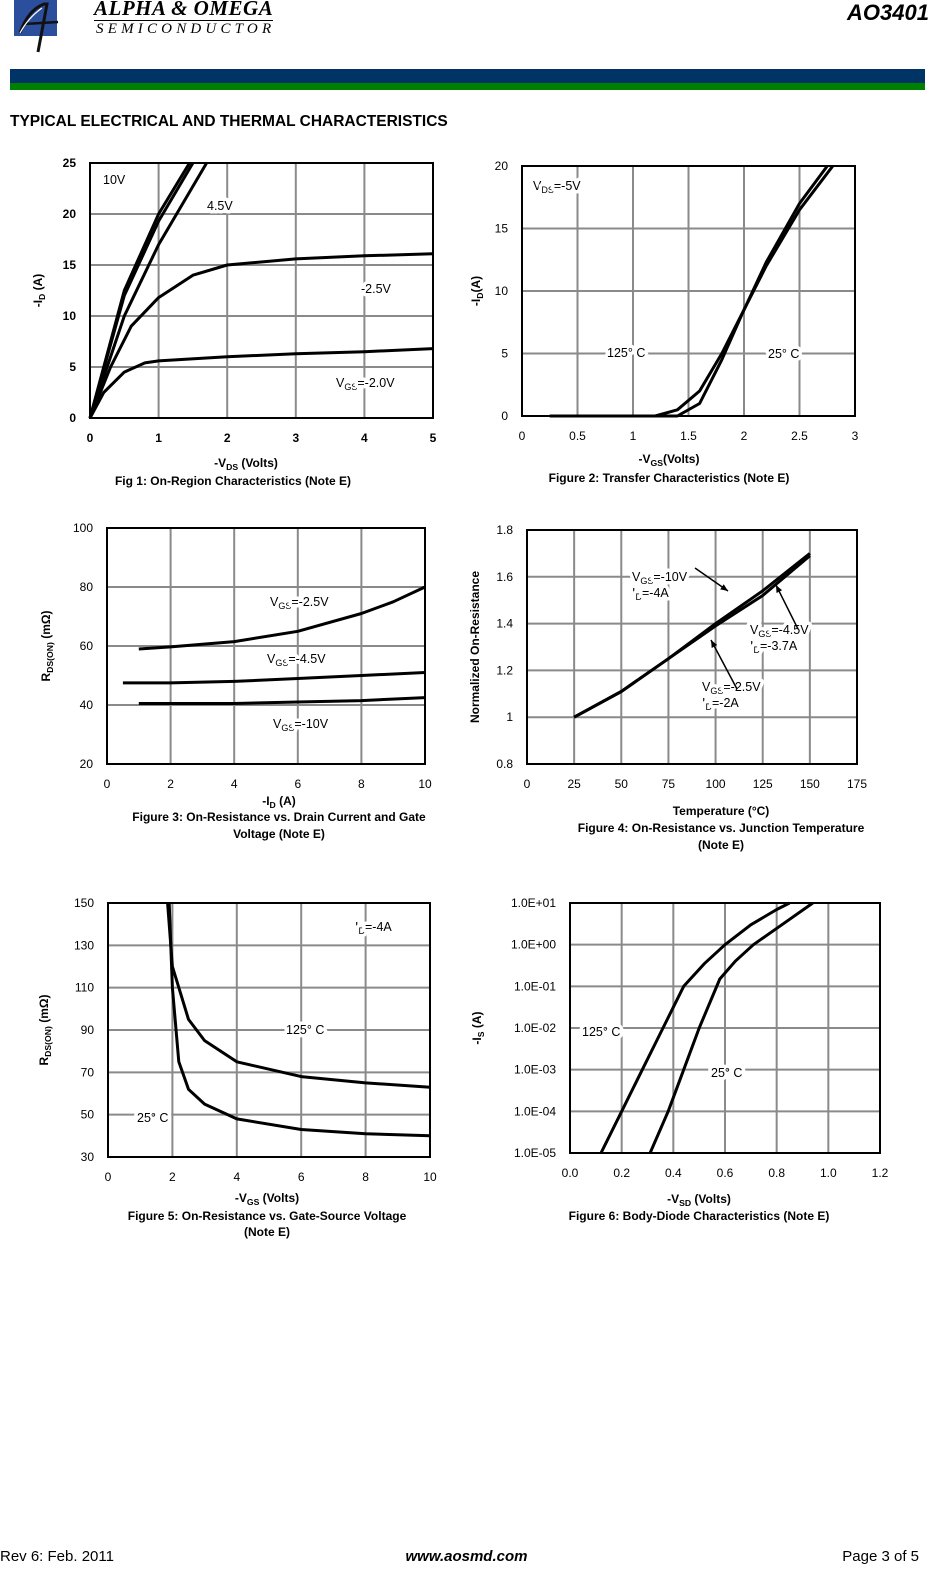  I want to click on y-tick-label: 80, so click(87, 587).